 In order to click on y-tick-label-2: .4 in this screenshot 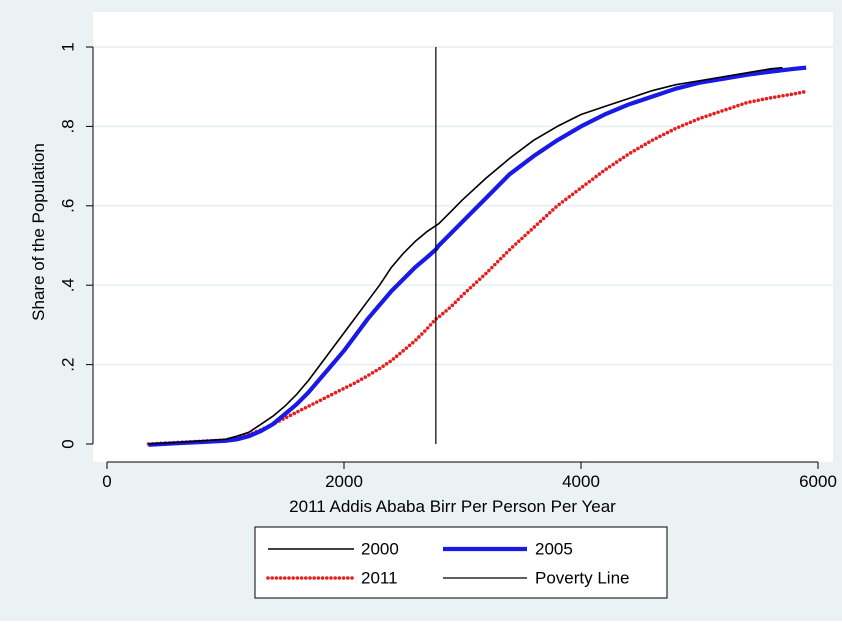, I will do `click(68, 285)`.